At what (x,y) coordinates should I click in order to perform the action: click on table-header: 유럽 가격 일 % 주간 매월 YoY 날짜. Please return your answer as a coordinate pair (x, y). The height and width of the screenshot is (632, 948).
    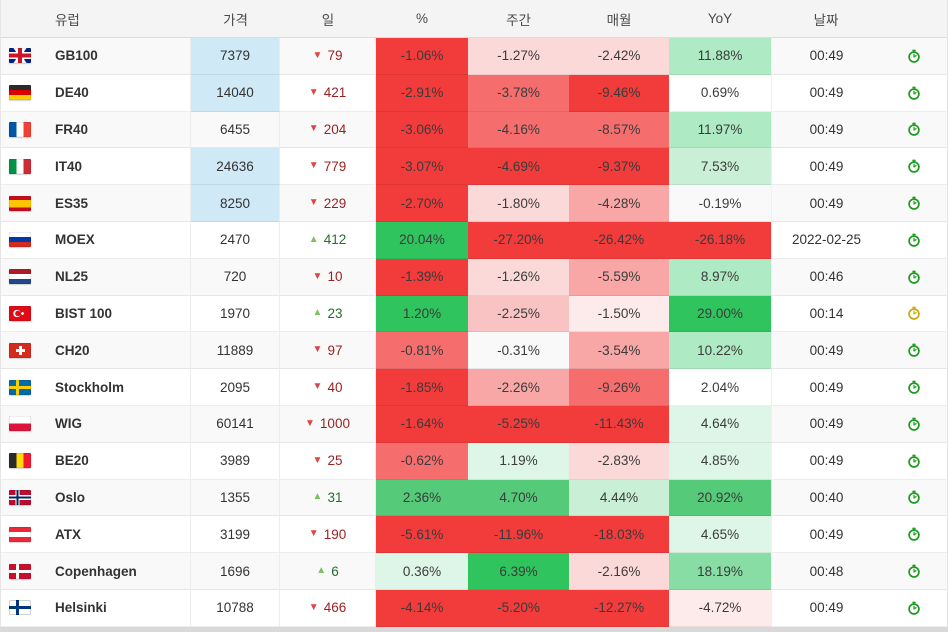
    Looking at the image, I should click on (474, 19).